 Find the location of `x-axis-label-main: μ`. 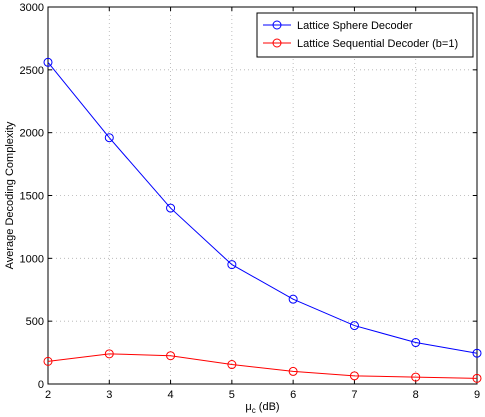

x-axis-label-main: μ is located at coordinates (248, 407).